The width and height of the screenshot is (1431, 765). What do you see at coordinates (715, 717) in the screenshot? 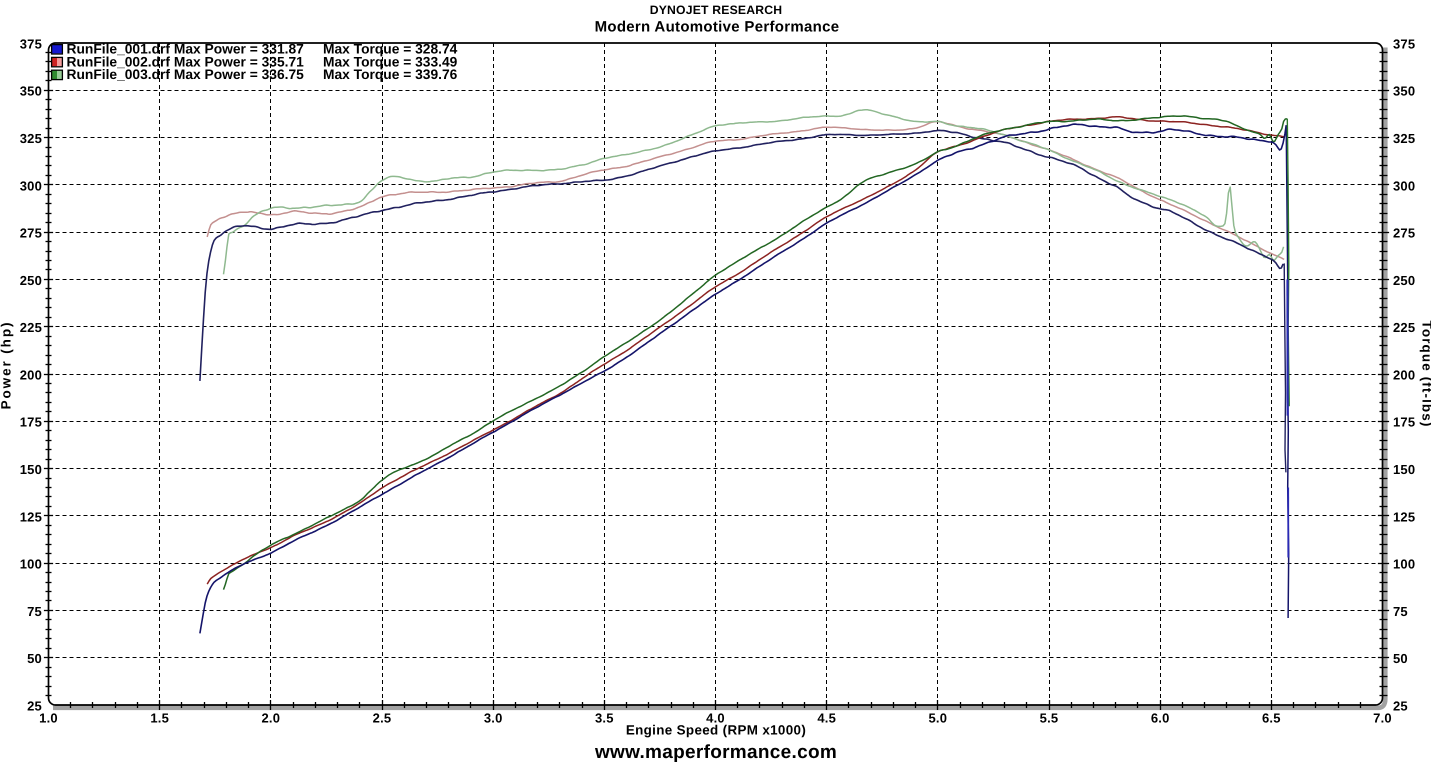
I see `svg-text: 4.0` at bounding box center [715, 717].